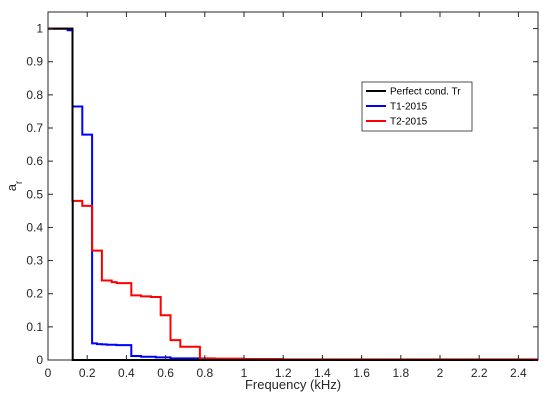 This screenshot has width=550, height=405. Describe the element at coordinates (409, 122) in the screenshot. I see `legend-label: T2-2015` at that location.